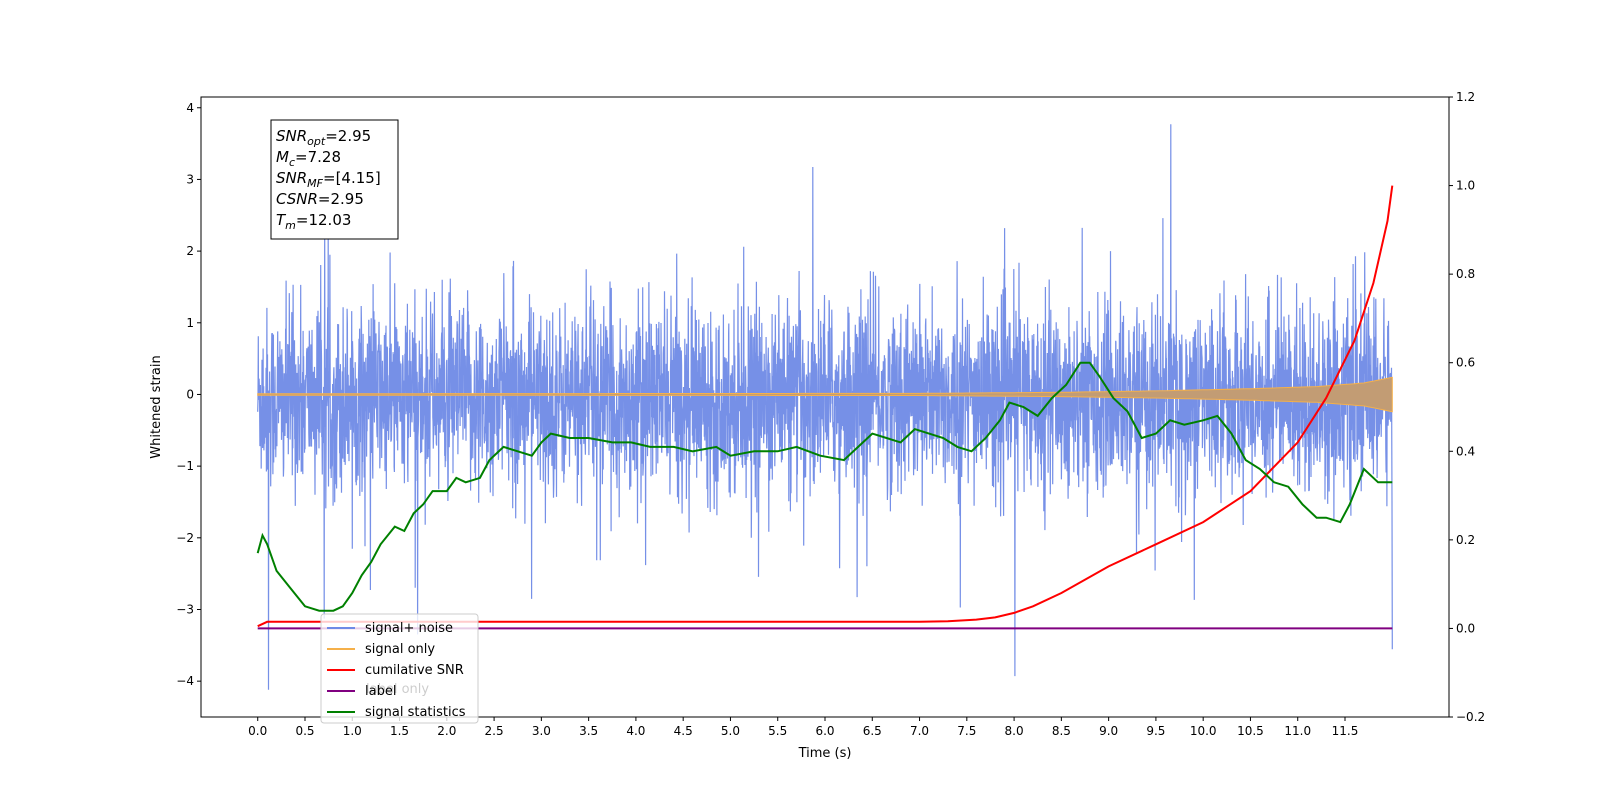 This screenshot has height=800, width=1600. What do you see at coordinates (1465, 97) in the screenshot?
I see `y2-tick-label: 1.2` at bounding box center [1465, 97].